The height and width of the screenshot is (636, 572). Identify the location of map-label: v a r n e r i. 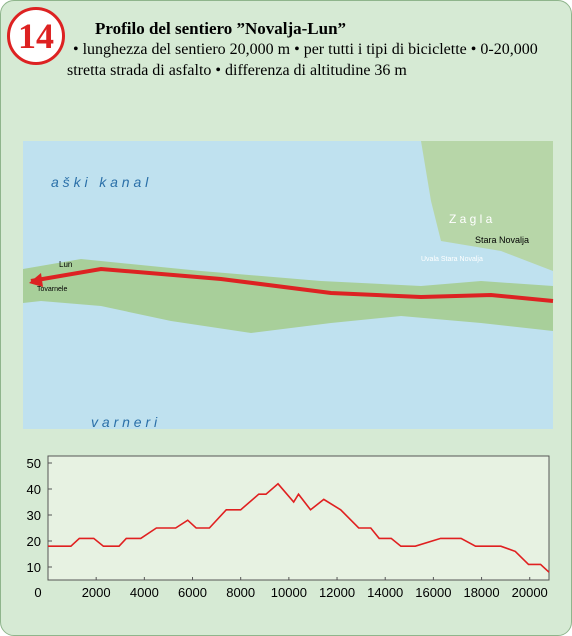
(124, 422).